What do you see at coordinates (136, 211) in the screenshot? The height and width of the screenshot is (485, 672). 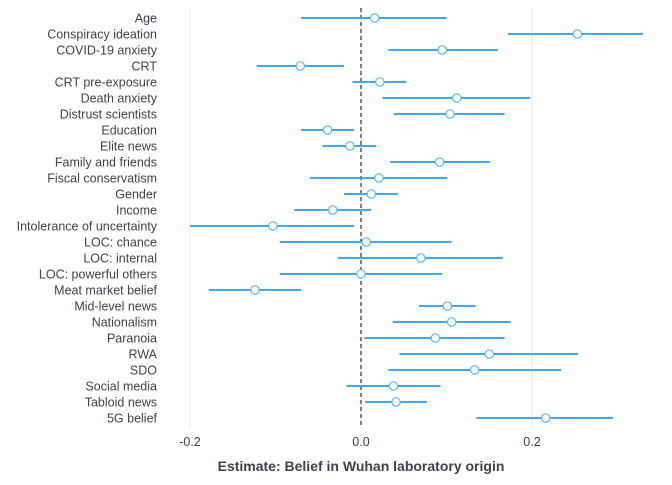 I see `y-tick-label: Income` at bounding box center [136, 211].